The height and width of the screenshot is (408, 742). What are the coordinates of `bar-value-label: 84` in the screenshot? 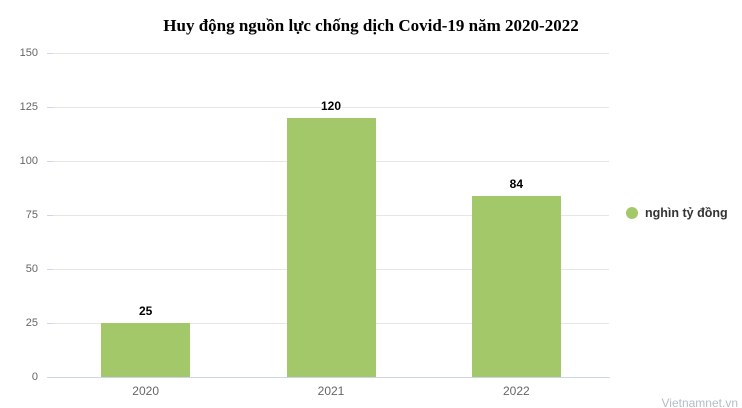 It's located at (516, 183).